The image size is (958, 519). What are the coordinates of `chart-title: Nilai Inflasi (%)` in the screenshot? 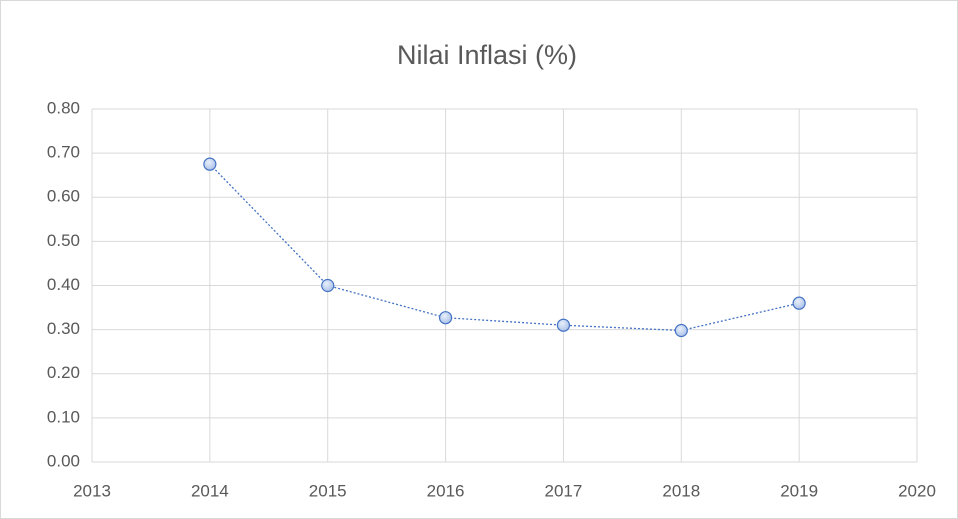 It's located at (487, 55).